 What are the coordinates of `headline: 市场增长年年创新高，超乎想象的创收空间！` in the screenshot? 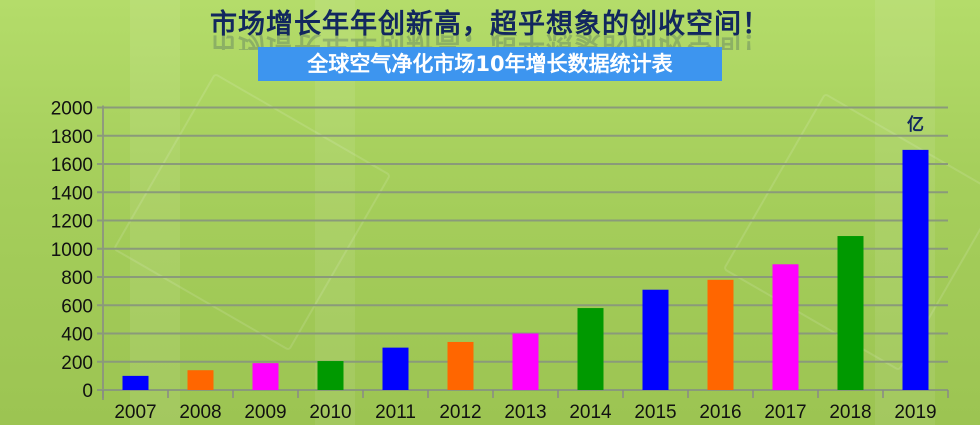 It's located at (490, 24).